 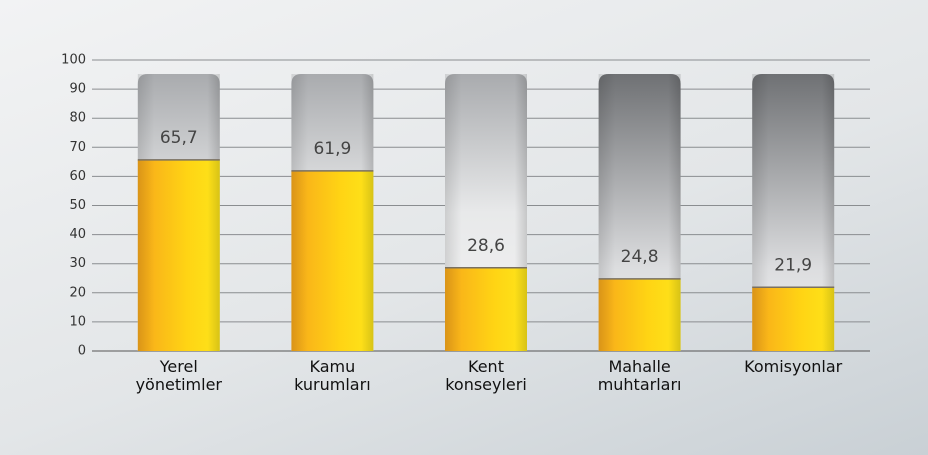 I want to click on value-label: 65,7, so click(x=179, y=138).